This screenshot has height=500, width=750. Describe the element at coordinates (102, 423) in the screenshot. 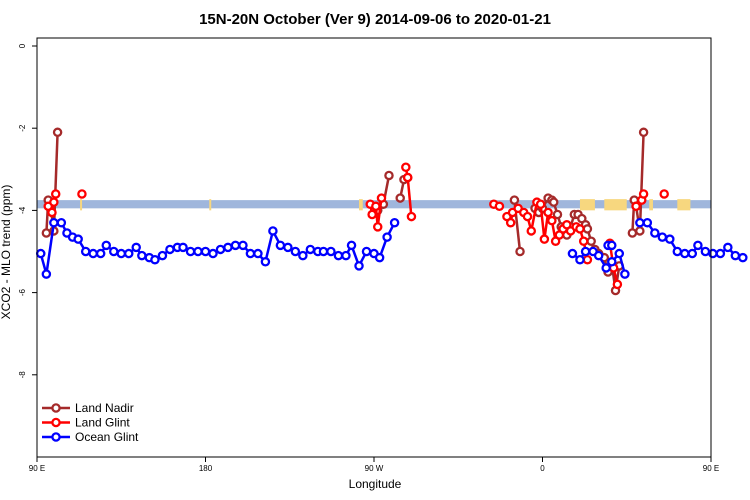

I see `legend-label: Land Glint` at that location.